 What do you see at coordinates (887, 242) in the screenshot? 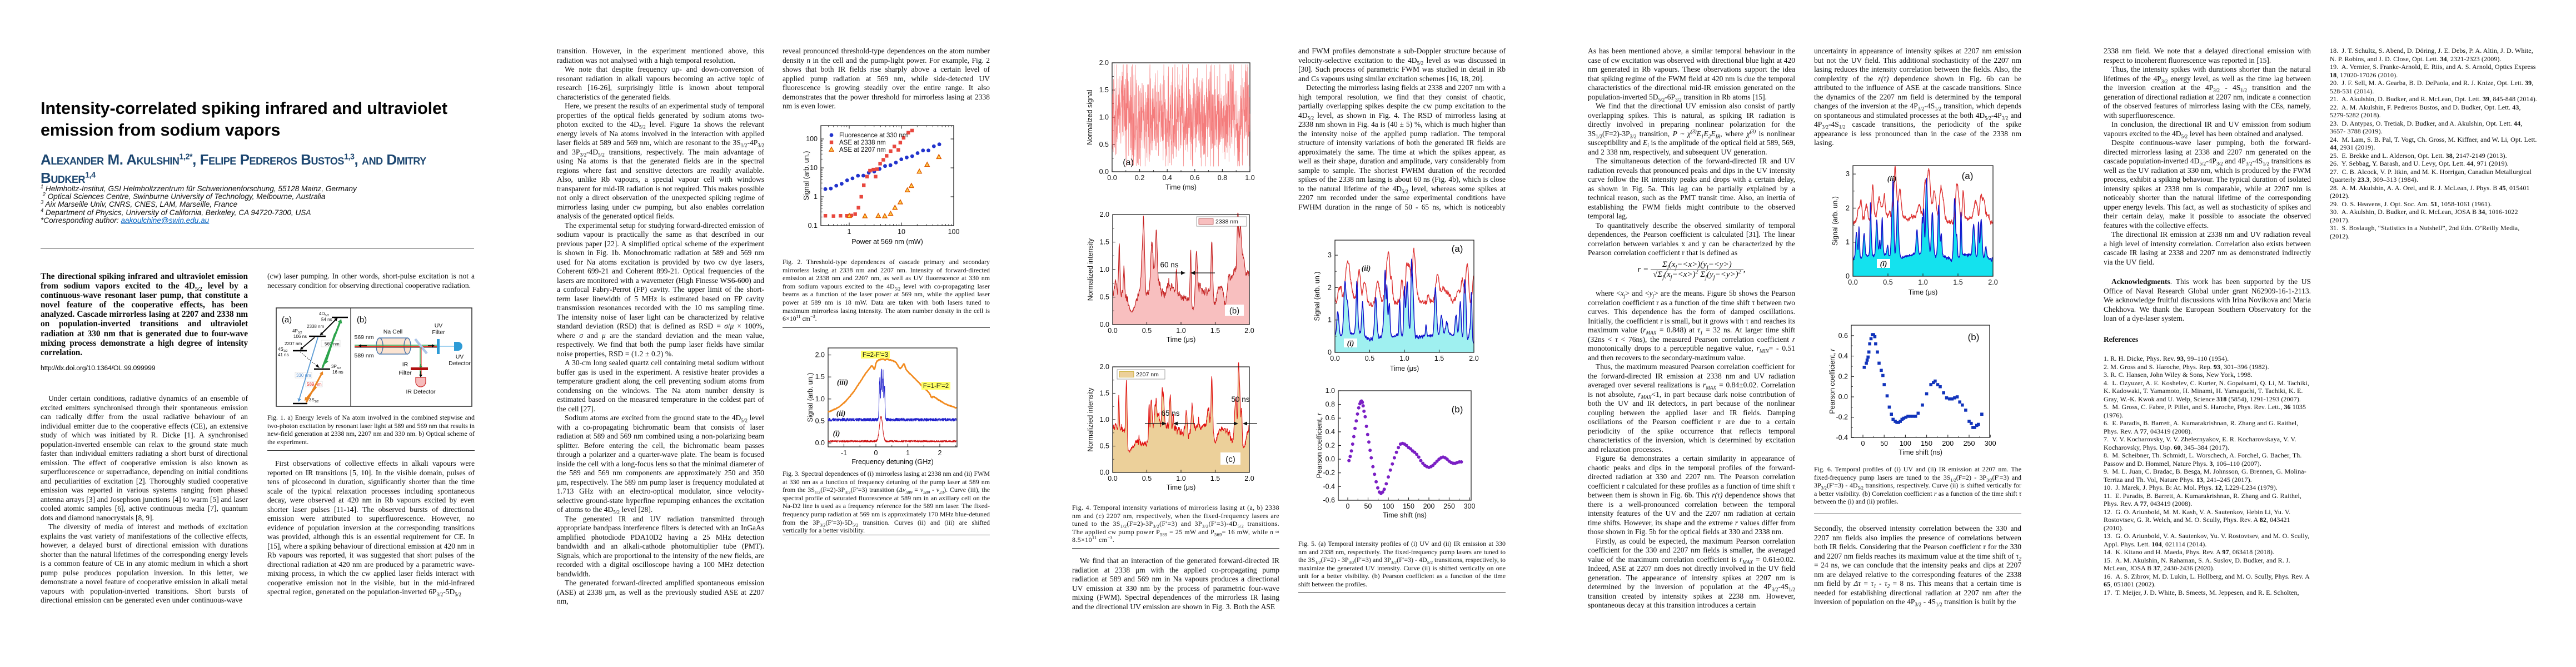
I see `svg-text: Power at 569 nm (mW)` at bounding box center [887, 242].